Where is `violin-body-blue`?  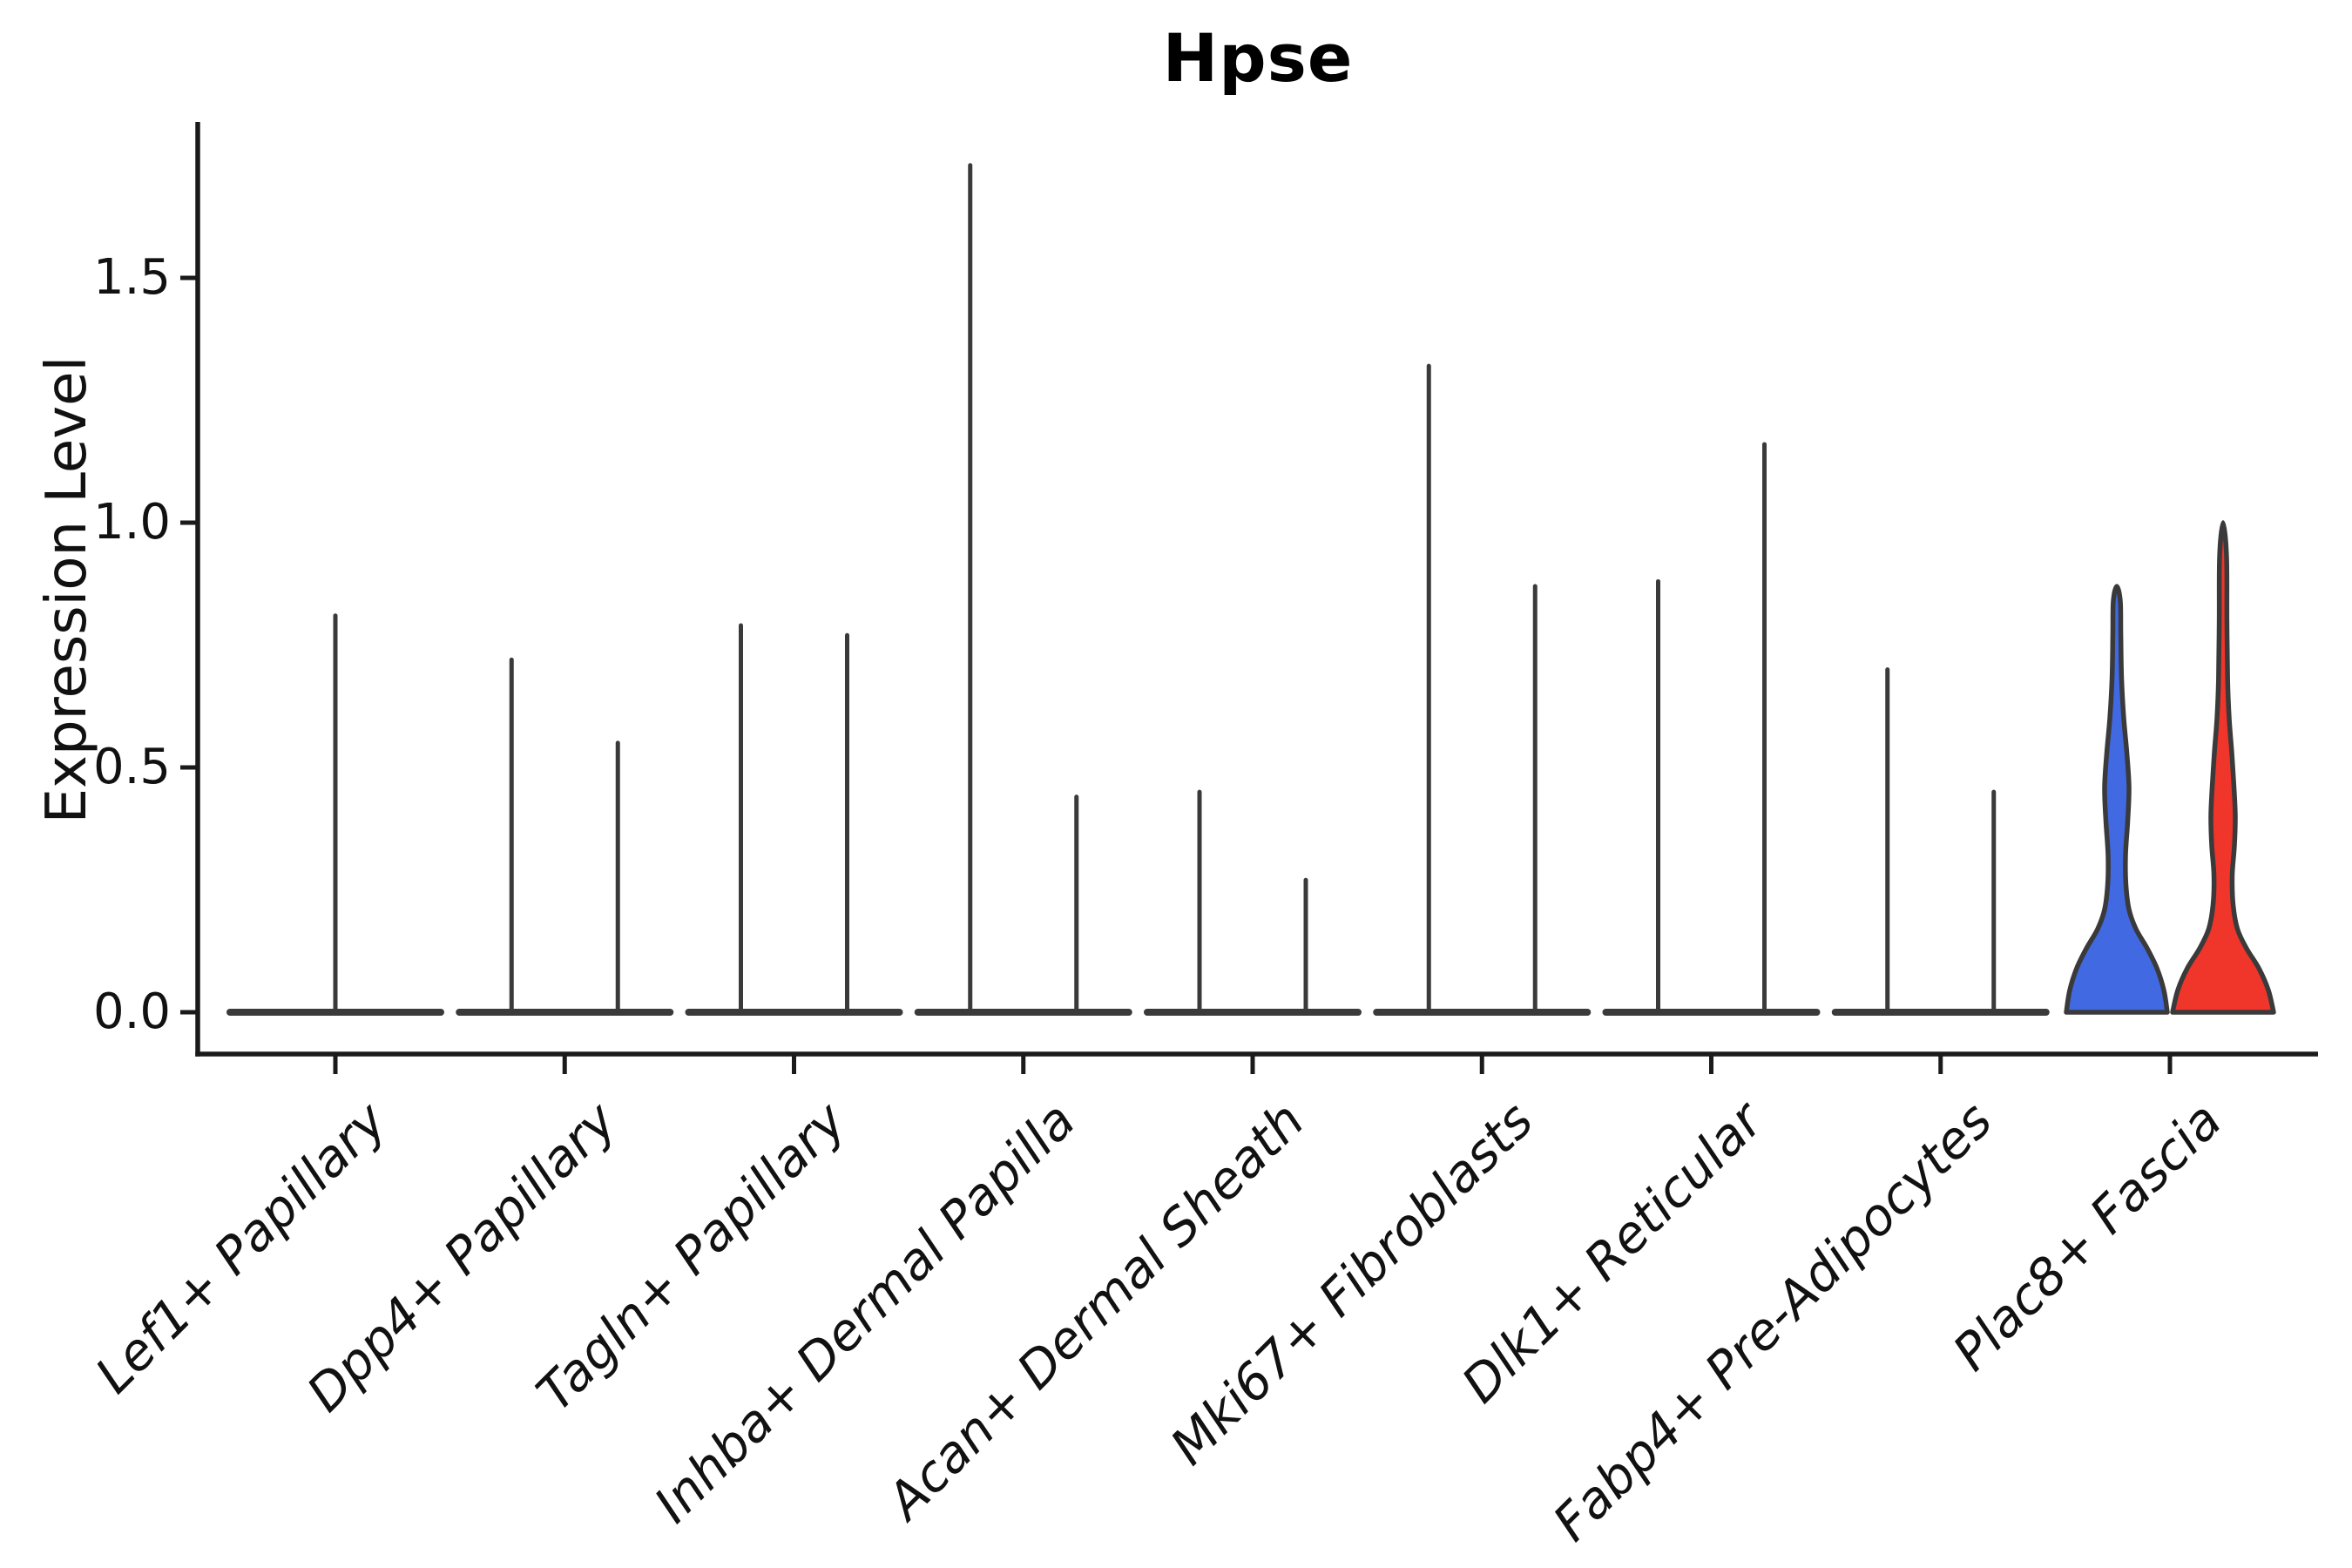 violin-body-blue is located at coordinates (2117, 800).